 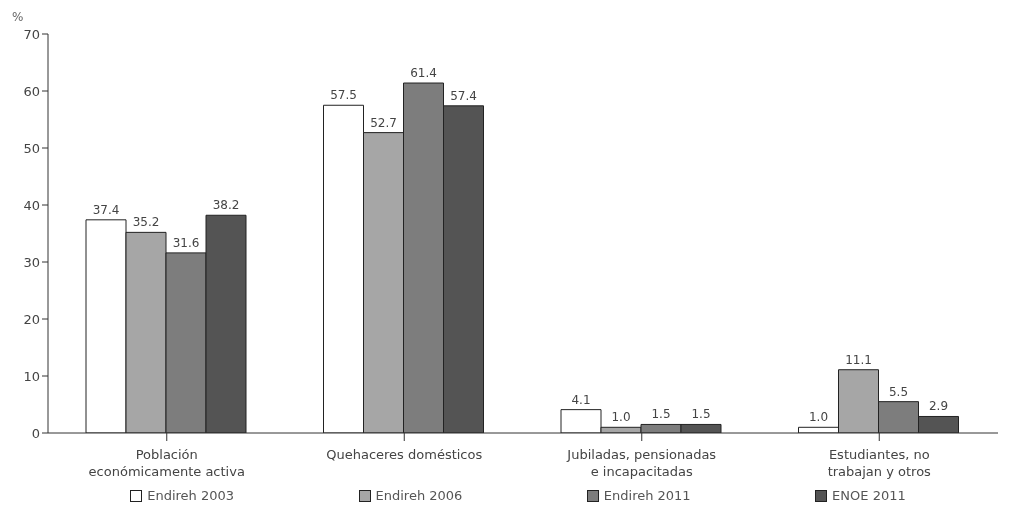 What do you see at coordinates (404, 454) in the screenshot?
I see `x-tick-label: Quehaceres domésticos` at bounding box center [404, 454].